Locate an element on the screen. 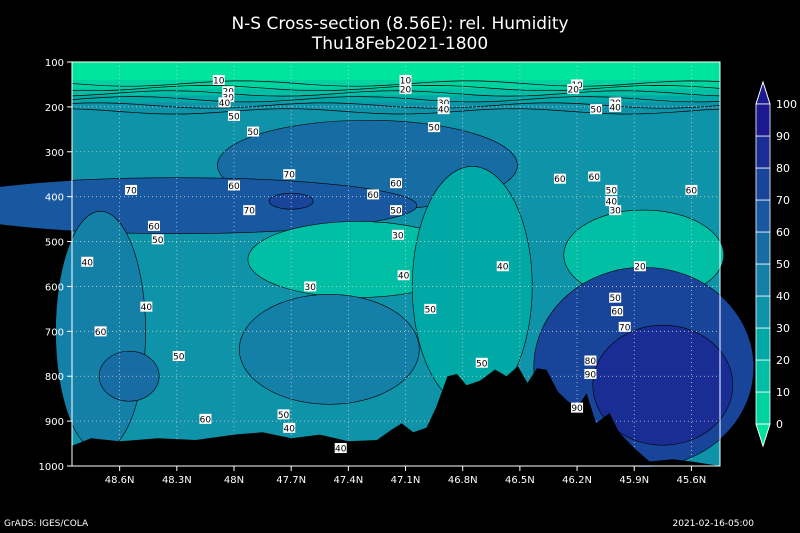 The height and width of the screenshot is (533, 800). contour-label-29: 50 is located at coordinates (179, 358).